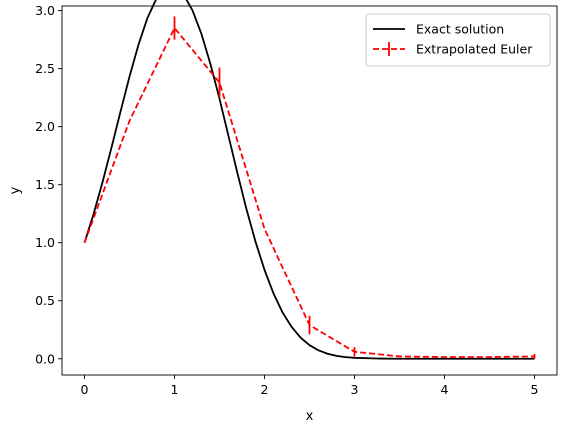 The height and width of the screenshot is (432, 567). Describe the element at coordinates (175, 389) in the screenshot. I see `x-tick-label: 1` at that location.